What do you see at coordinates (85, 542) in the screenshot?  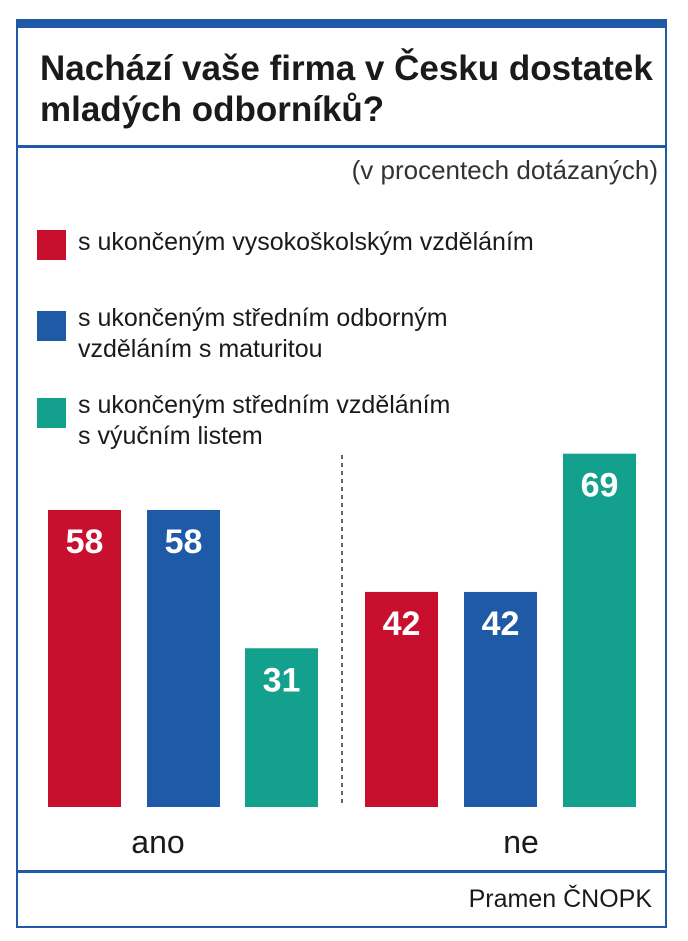 I see `data-label-ano-series-0: 58` at bounding box center [85, 542].